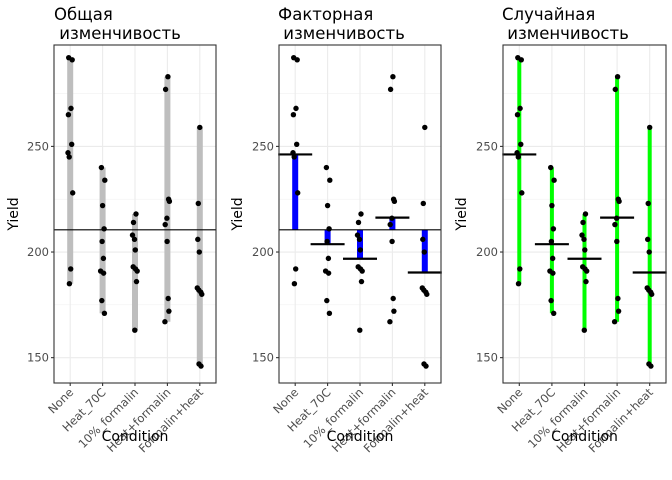 Image resolution: width=672 pixels, height=480 pixels. What do you see at coordinates (548, 14) in the screenshot?
I see `panel-title-line1: Случайная` at bounding box center [548, 14].